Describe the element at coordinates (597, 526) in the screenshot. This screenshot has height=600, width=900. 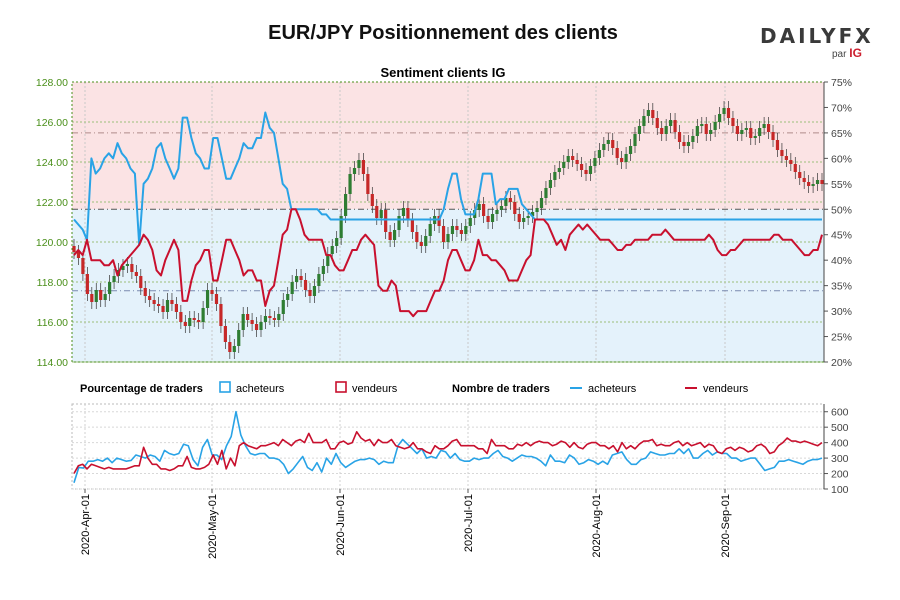
I see `date-tick-label: 2020-Aug-01` at that location.